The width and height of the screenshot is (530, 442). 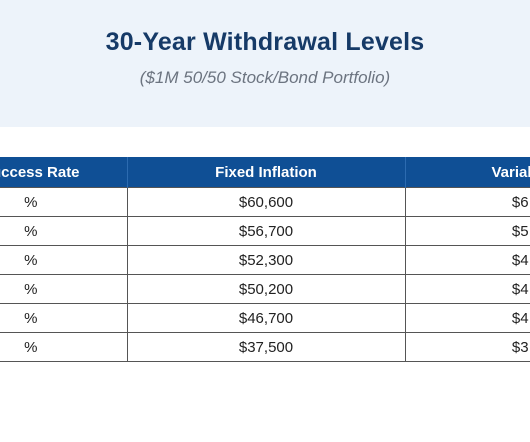 I want to click on fixed-inflation-cell: $60,600, so click(x=265, y=202).